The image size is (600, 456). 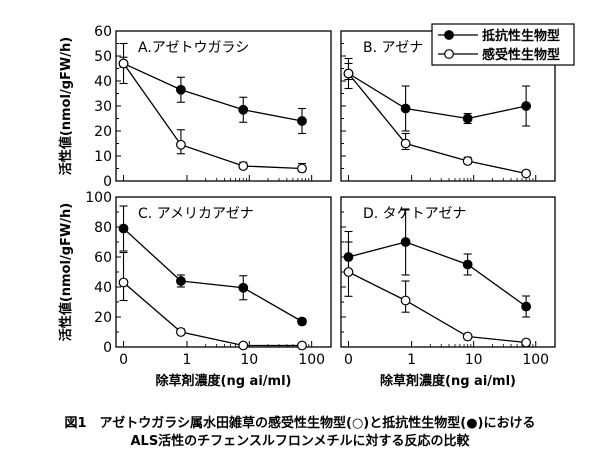 What do you see at coordinates (521, 55) in the screenshot?
I see `legend-label-susceptible: 感受性生物型` at bounding box center [521, 55].